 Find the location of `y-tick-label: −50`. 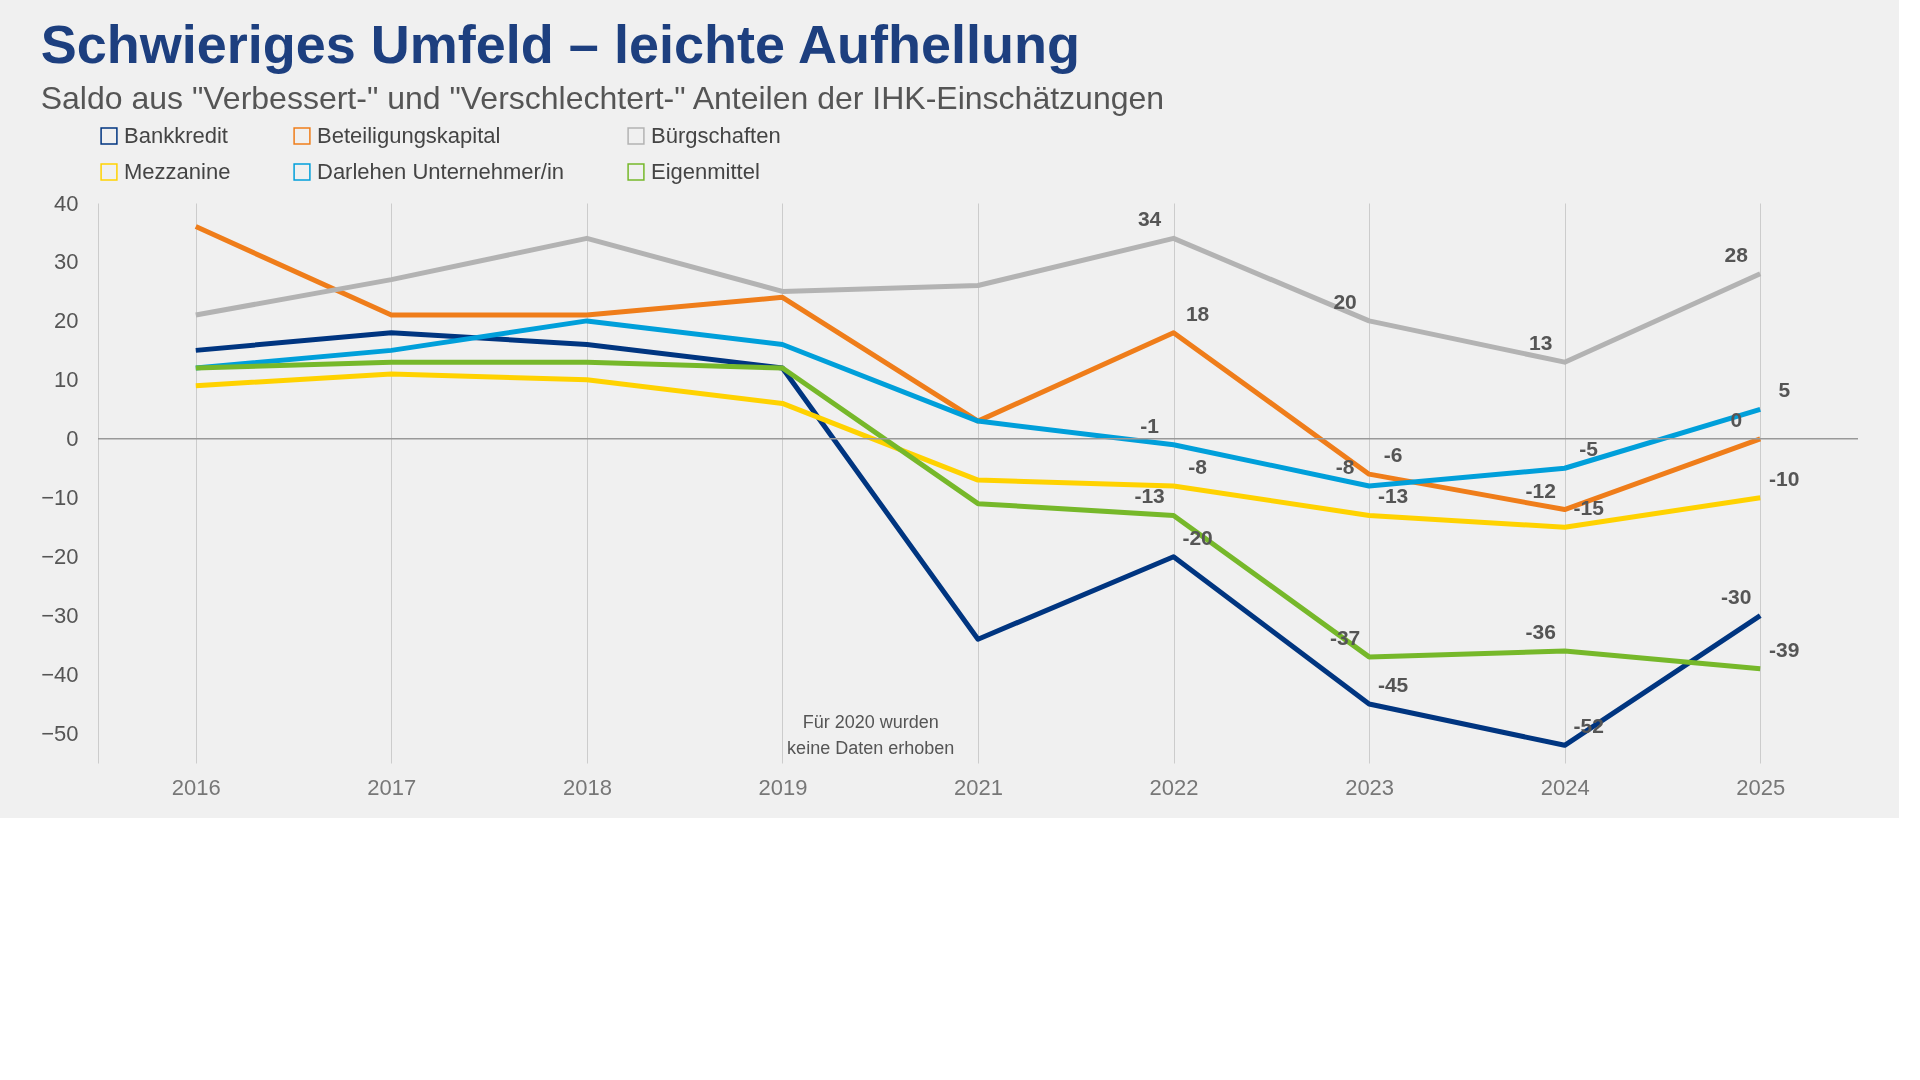

y-tick-label: −50 is located at coordinates (60, 734).